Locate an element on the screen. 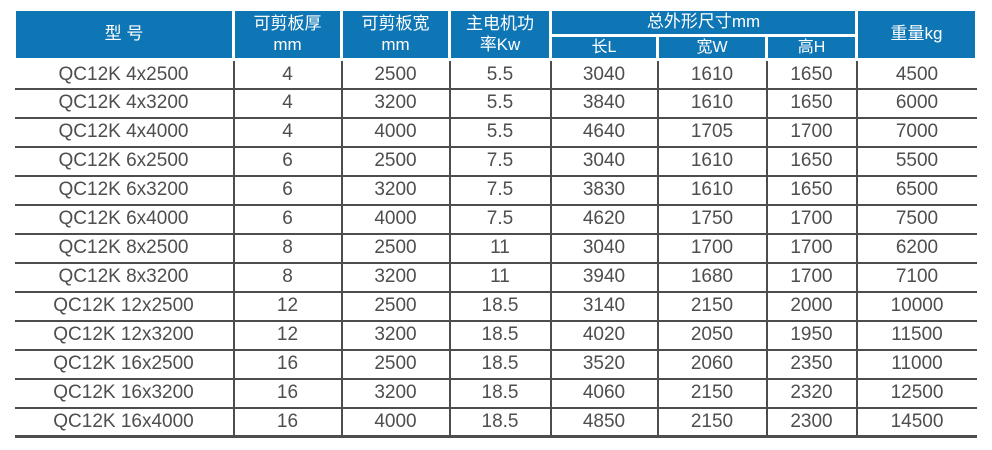 Image resolution: width=992 pixels, height=450 pixels. col-header-height: 高H is located at coordinates (811, 47).